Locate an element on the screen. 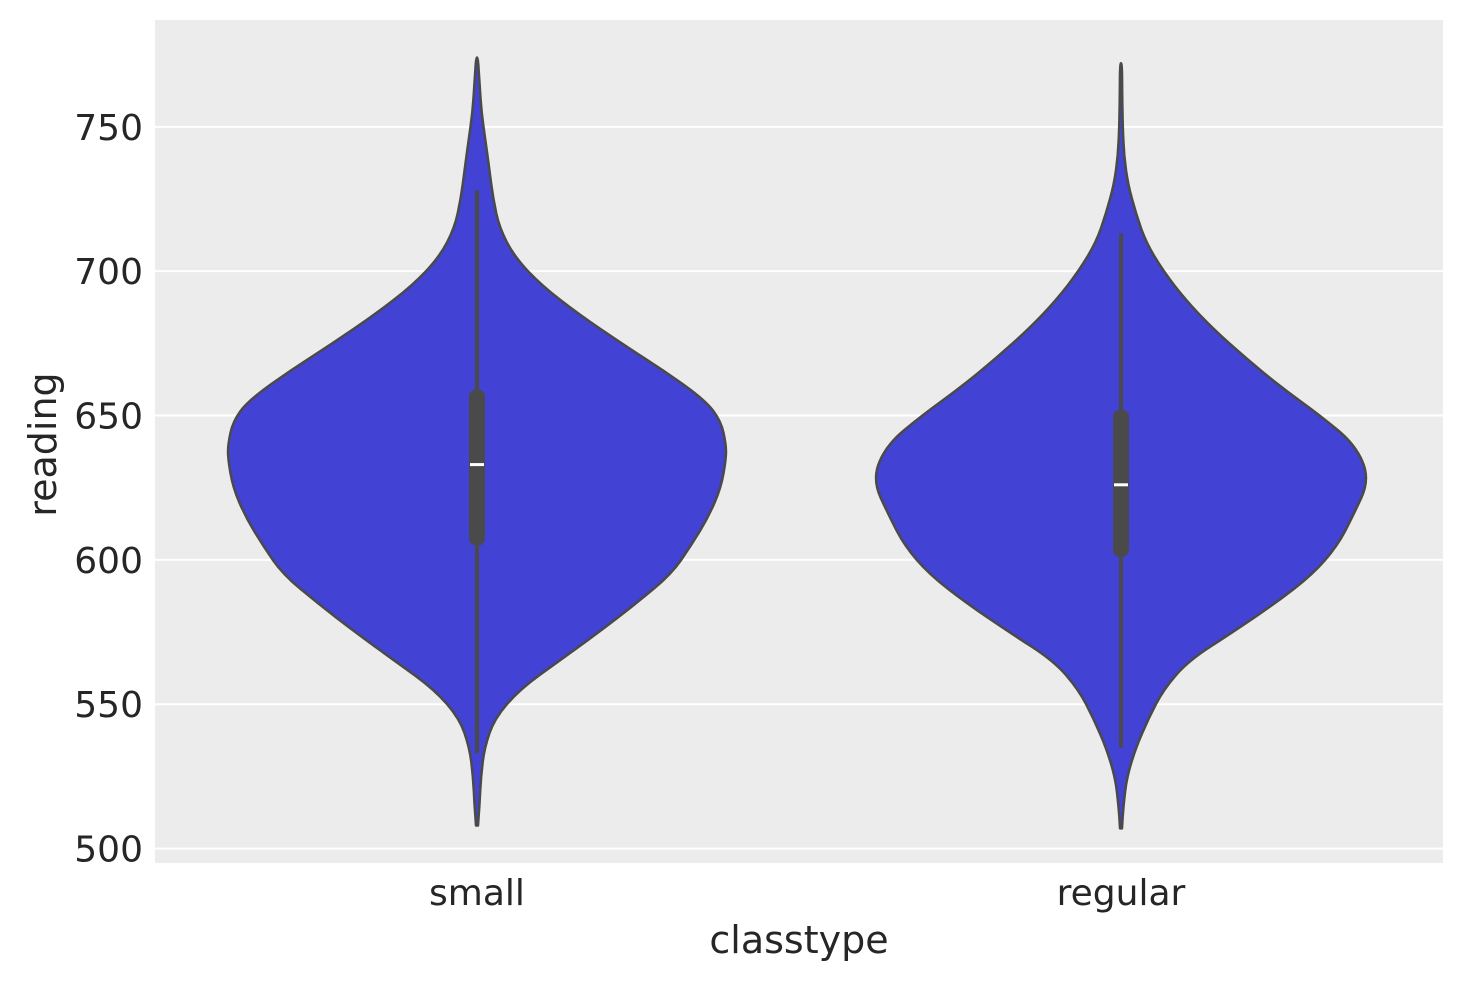  y-tick-label: 550 is located at coordinates (108, 705).